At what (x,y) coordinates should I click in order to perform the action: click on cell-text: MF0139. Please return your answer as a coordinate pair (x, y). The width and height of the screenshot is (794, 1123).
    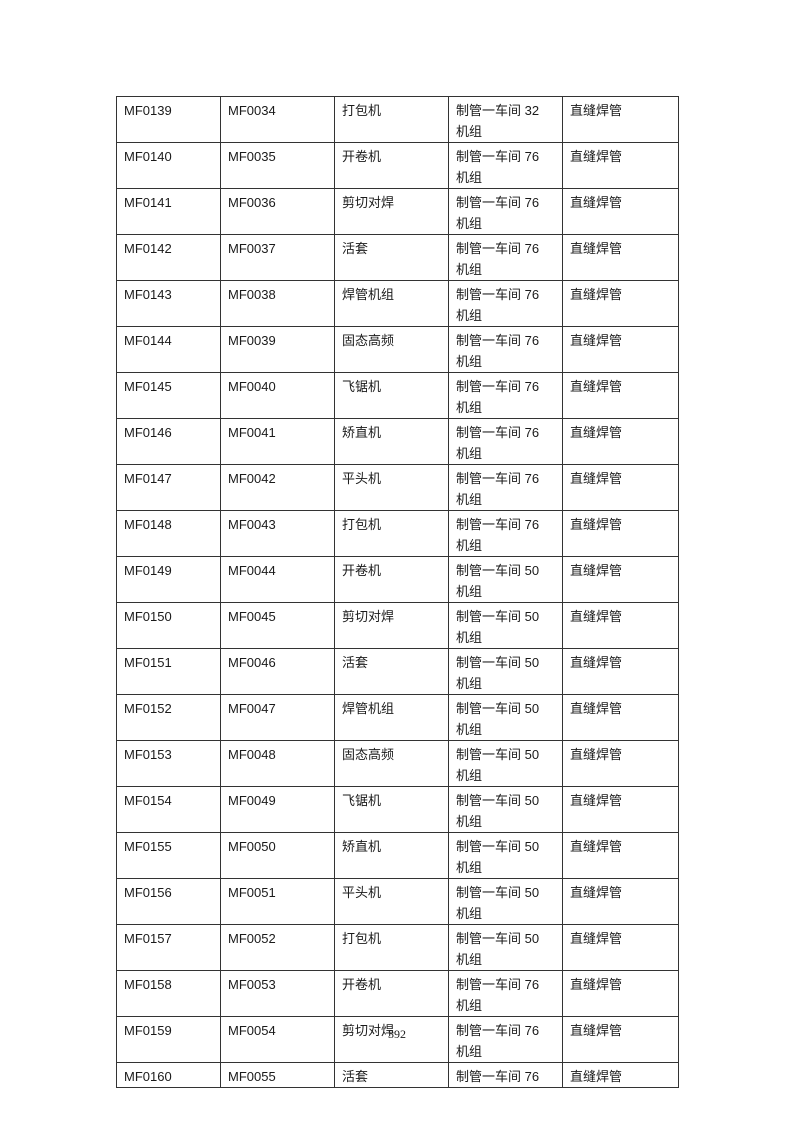
    Looking at the image, I should click on (148, 110).